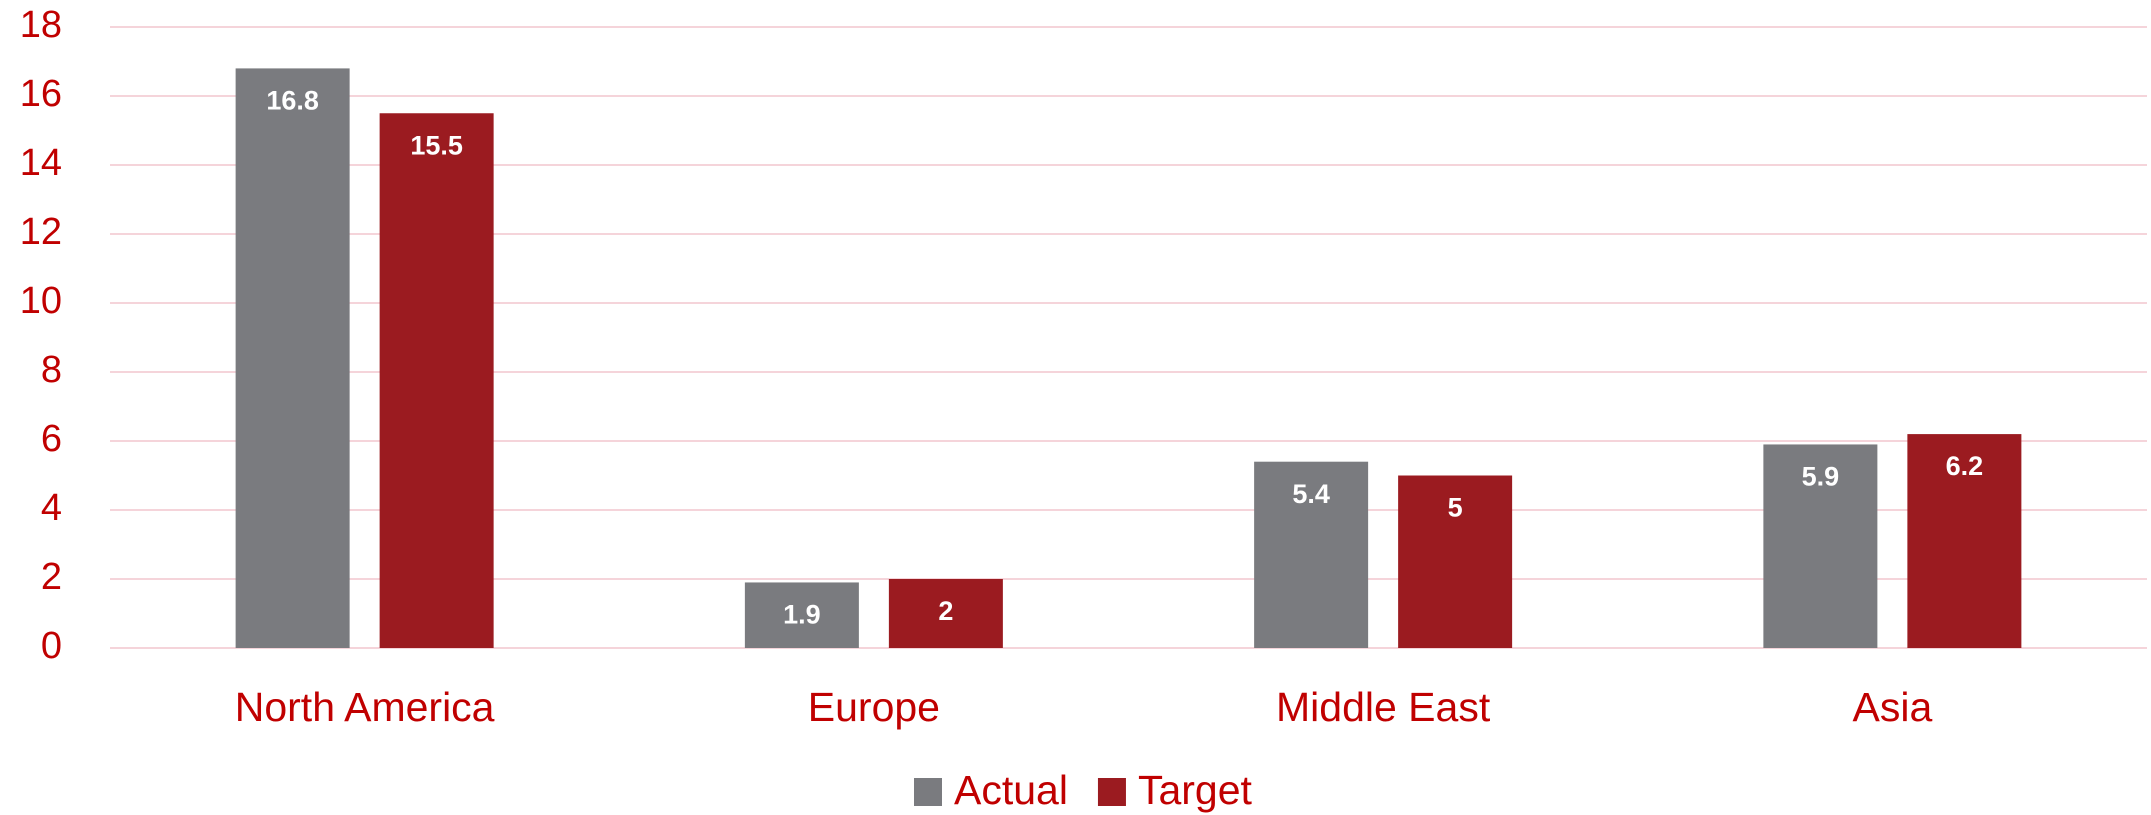 The height and width of the screenshot is (815, 2151). What do you see at coordinates (51, 508) in the screenshot?
I see `y-tick-label: 4` at bounding box center [51, 508].